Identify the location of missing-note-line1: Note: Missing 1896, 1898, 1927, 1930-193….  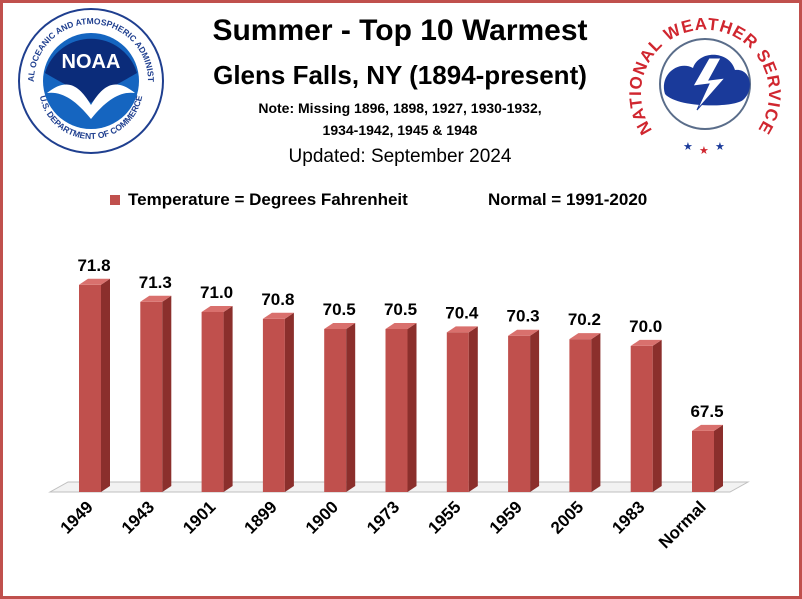
(400, 108).